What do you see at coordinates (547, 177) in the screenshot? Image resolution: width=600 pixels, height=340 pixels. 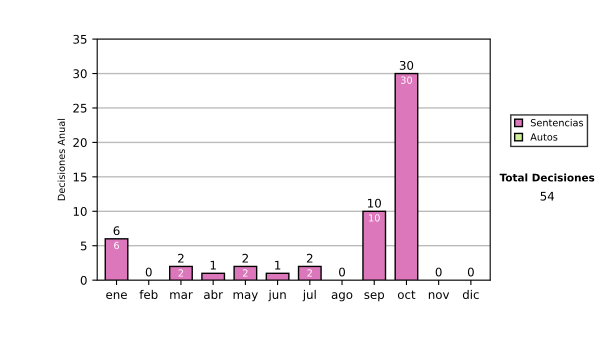 I see `text: Total Decisiones` at bounding box center [547, 177].